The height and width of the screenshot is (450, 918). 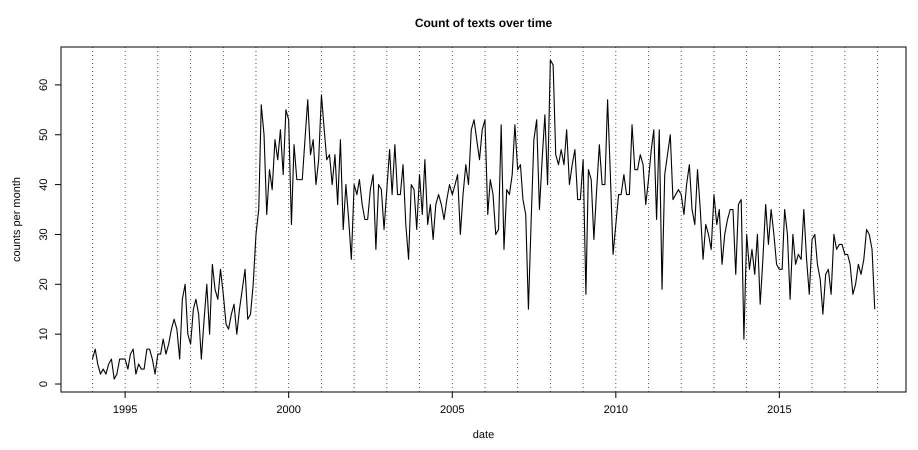 I want to click on y-tick-label: 0, so click(x=44, y=384).